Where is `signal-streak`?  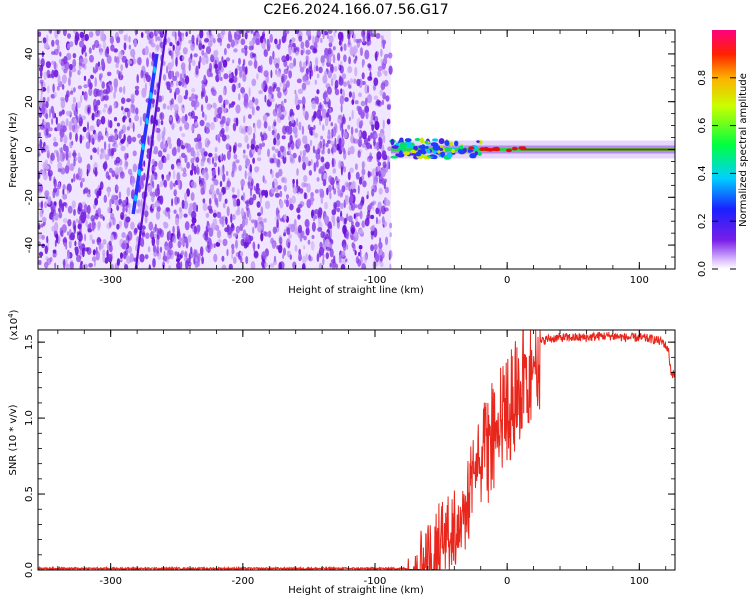
signal-streak is located at coordinates (145, 134).